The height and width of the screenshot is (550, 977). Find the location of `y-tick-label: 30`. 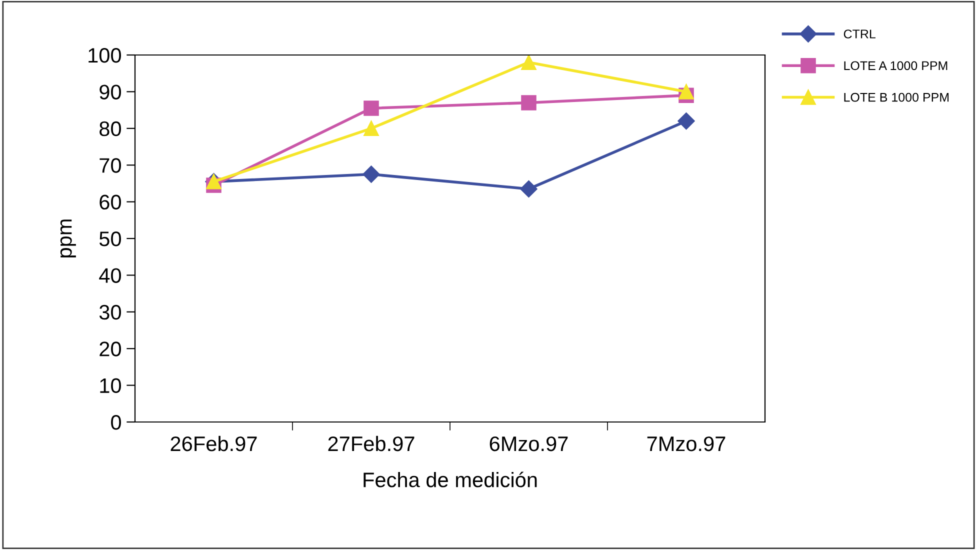

y-tick-label: 30 is located at coordinates (110, 312).